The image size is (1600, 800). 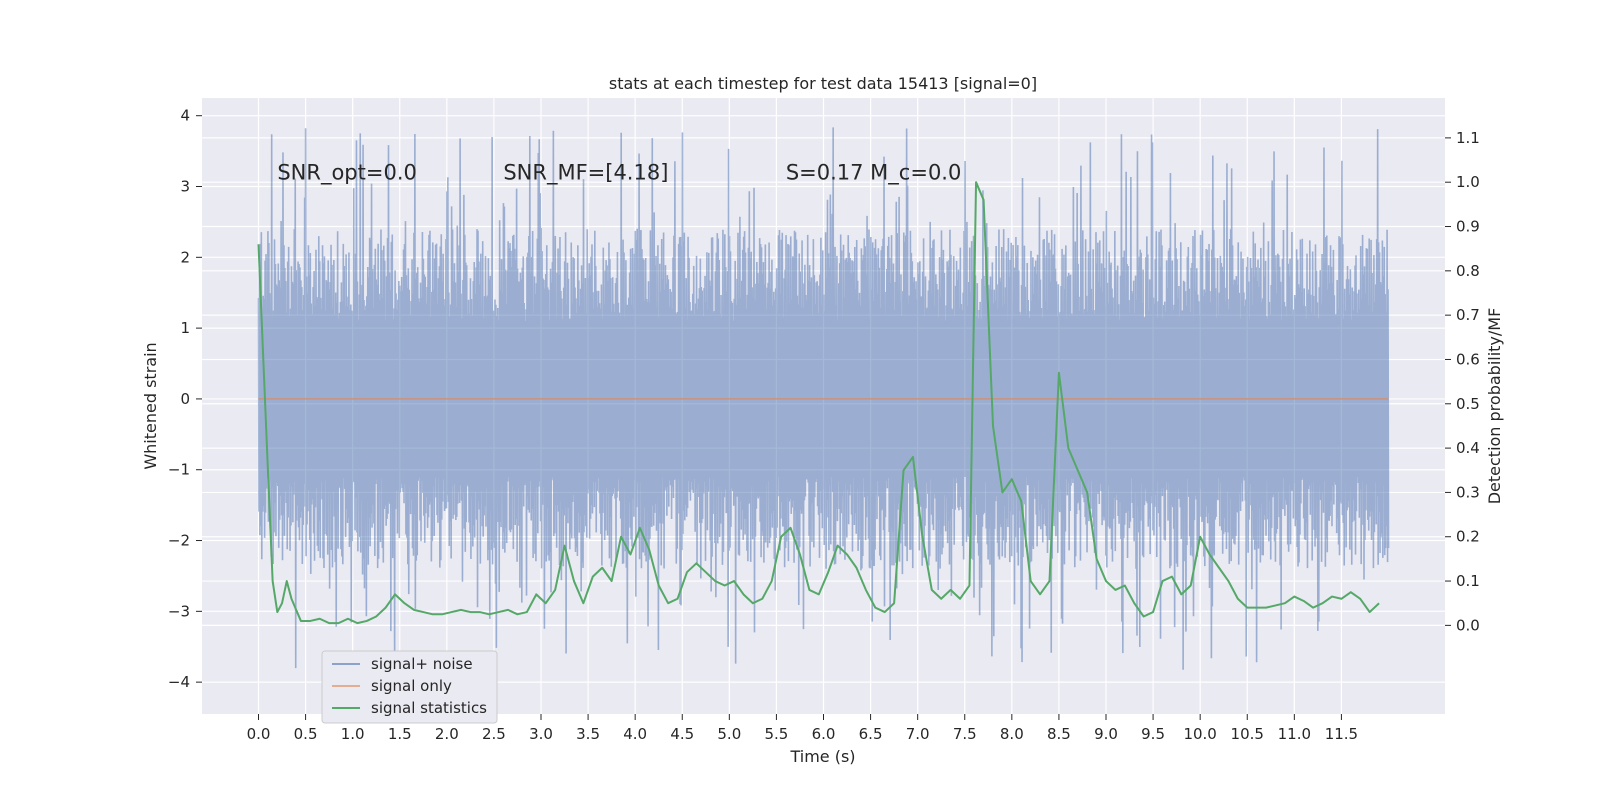 What do you see at coordinates (1468, 182) in the screenshot?
I see `y-right-tick-label: 1.0` at bounding box center [1468, 182].